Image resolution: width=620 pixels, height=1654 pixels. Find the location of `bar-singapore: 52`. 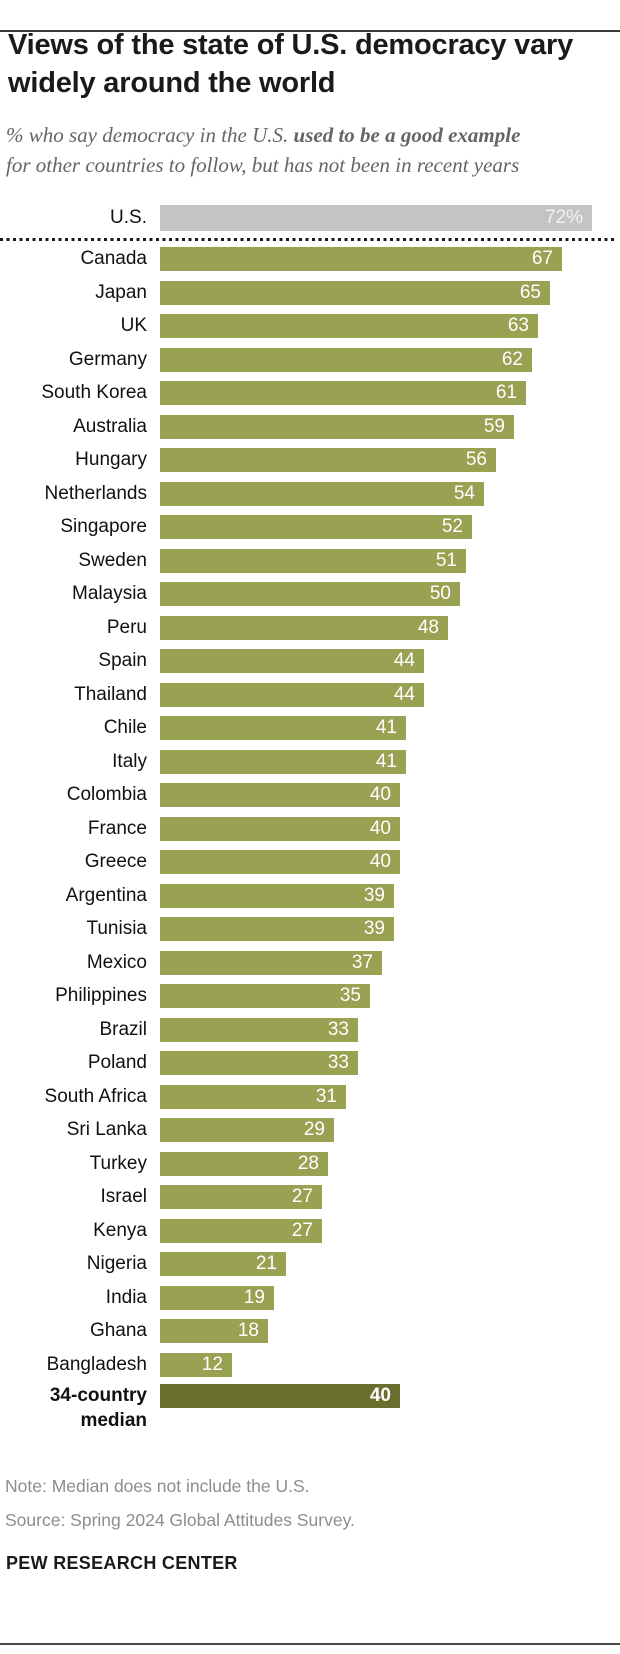

bar-singapore: 52 is located at coordinates (316, 527).